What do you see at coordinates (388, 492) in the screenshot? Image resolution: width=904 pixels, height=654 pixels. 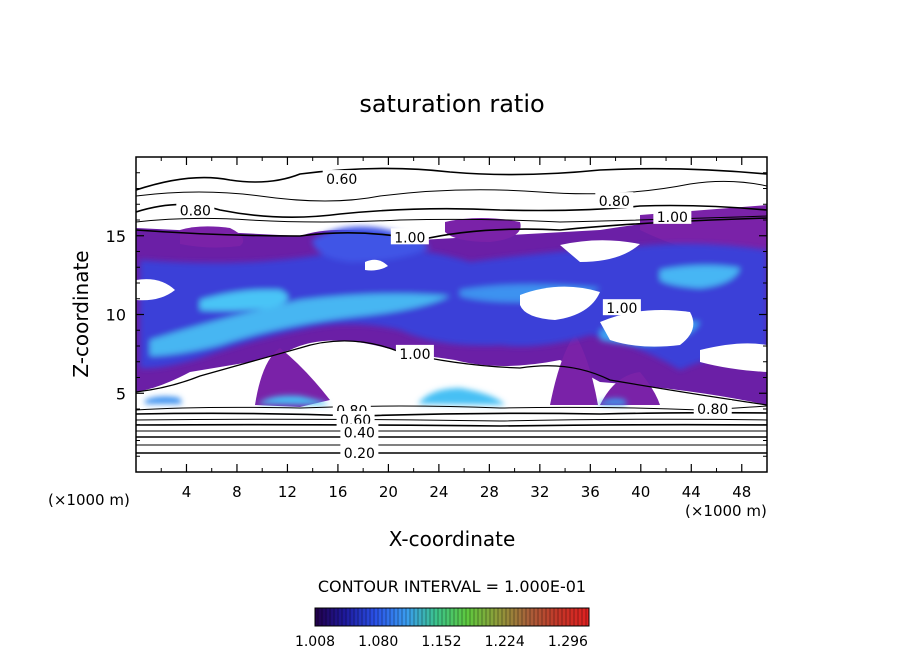 I see `x-tick-label: 20` at bounding box center [388, 492].